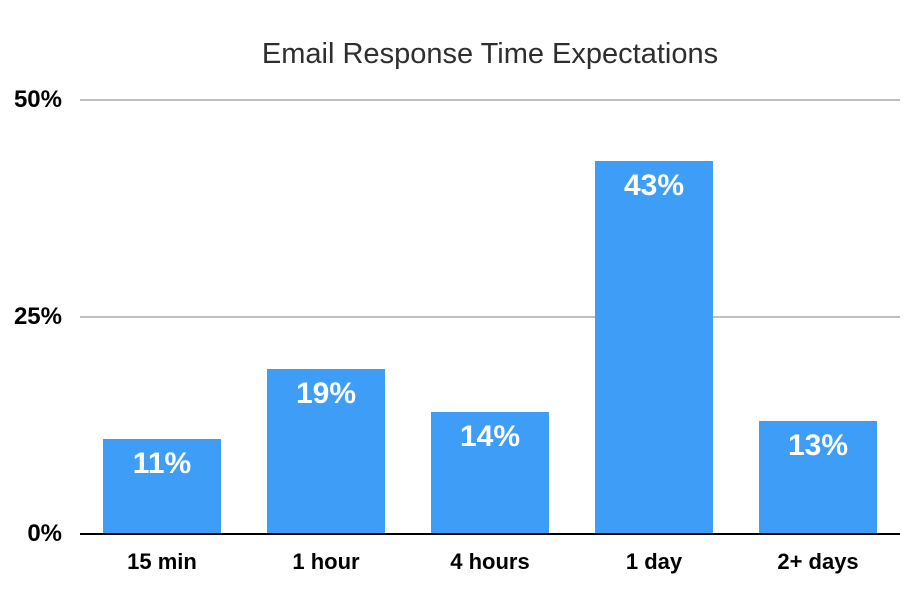  I want to click on x-axis-category-label: 15 min, so click(162, 561).